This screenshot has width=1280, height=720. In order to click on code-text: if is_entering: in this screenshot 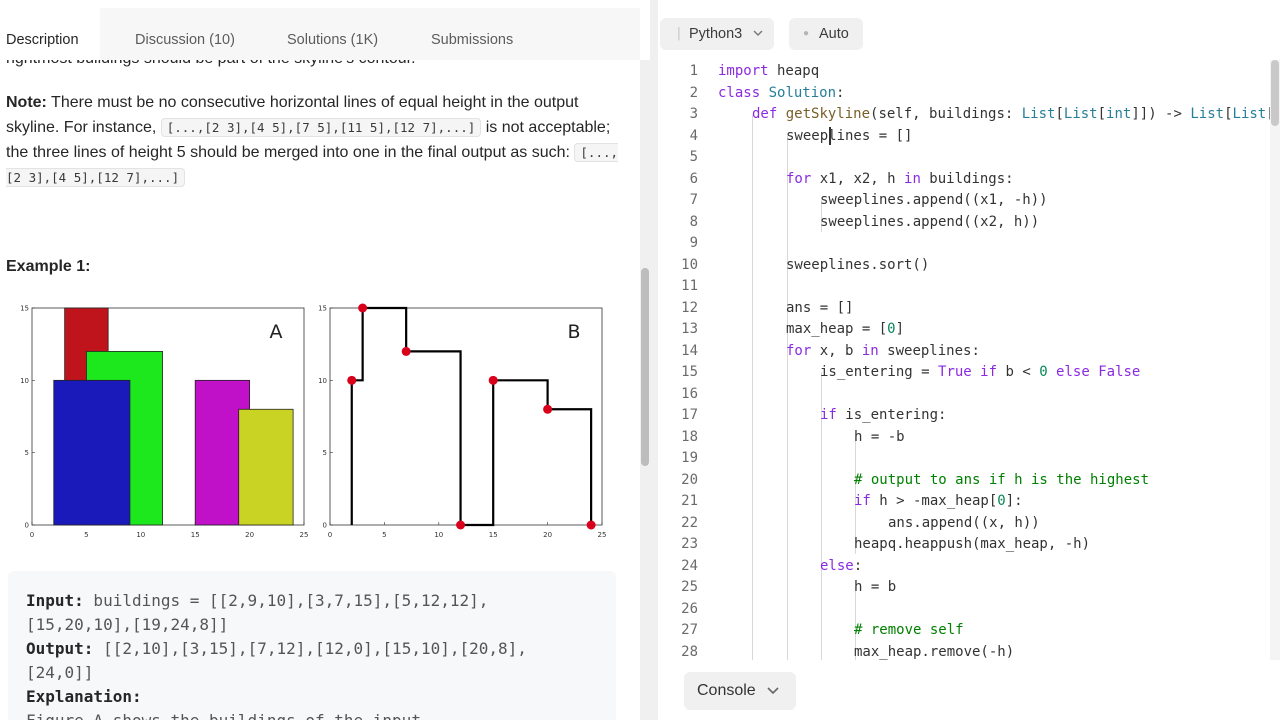, I will do `click(883, 415)`.